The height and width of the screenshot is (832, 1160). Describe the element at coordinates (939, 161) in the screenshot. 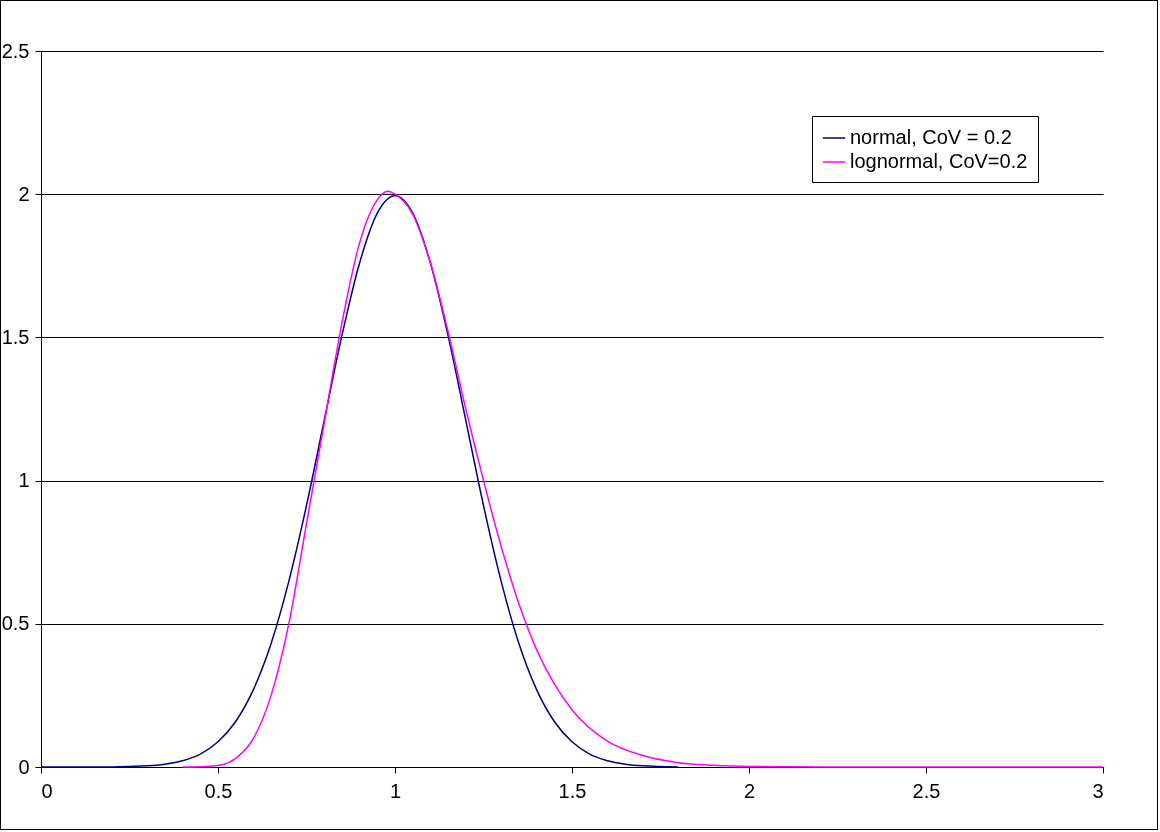

I see `legend-label: lognormal, CoV=0.2` at that location.